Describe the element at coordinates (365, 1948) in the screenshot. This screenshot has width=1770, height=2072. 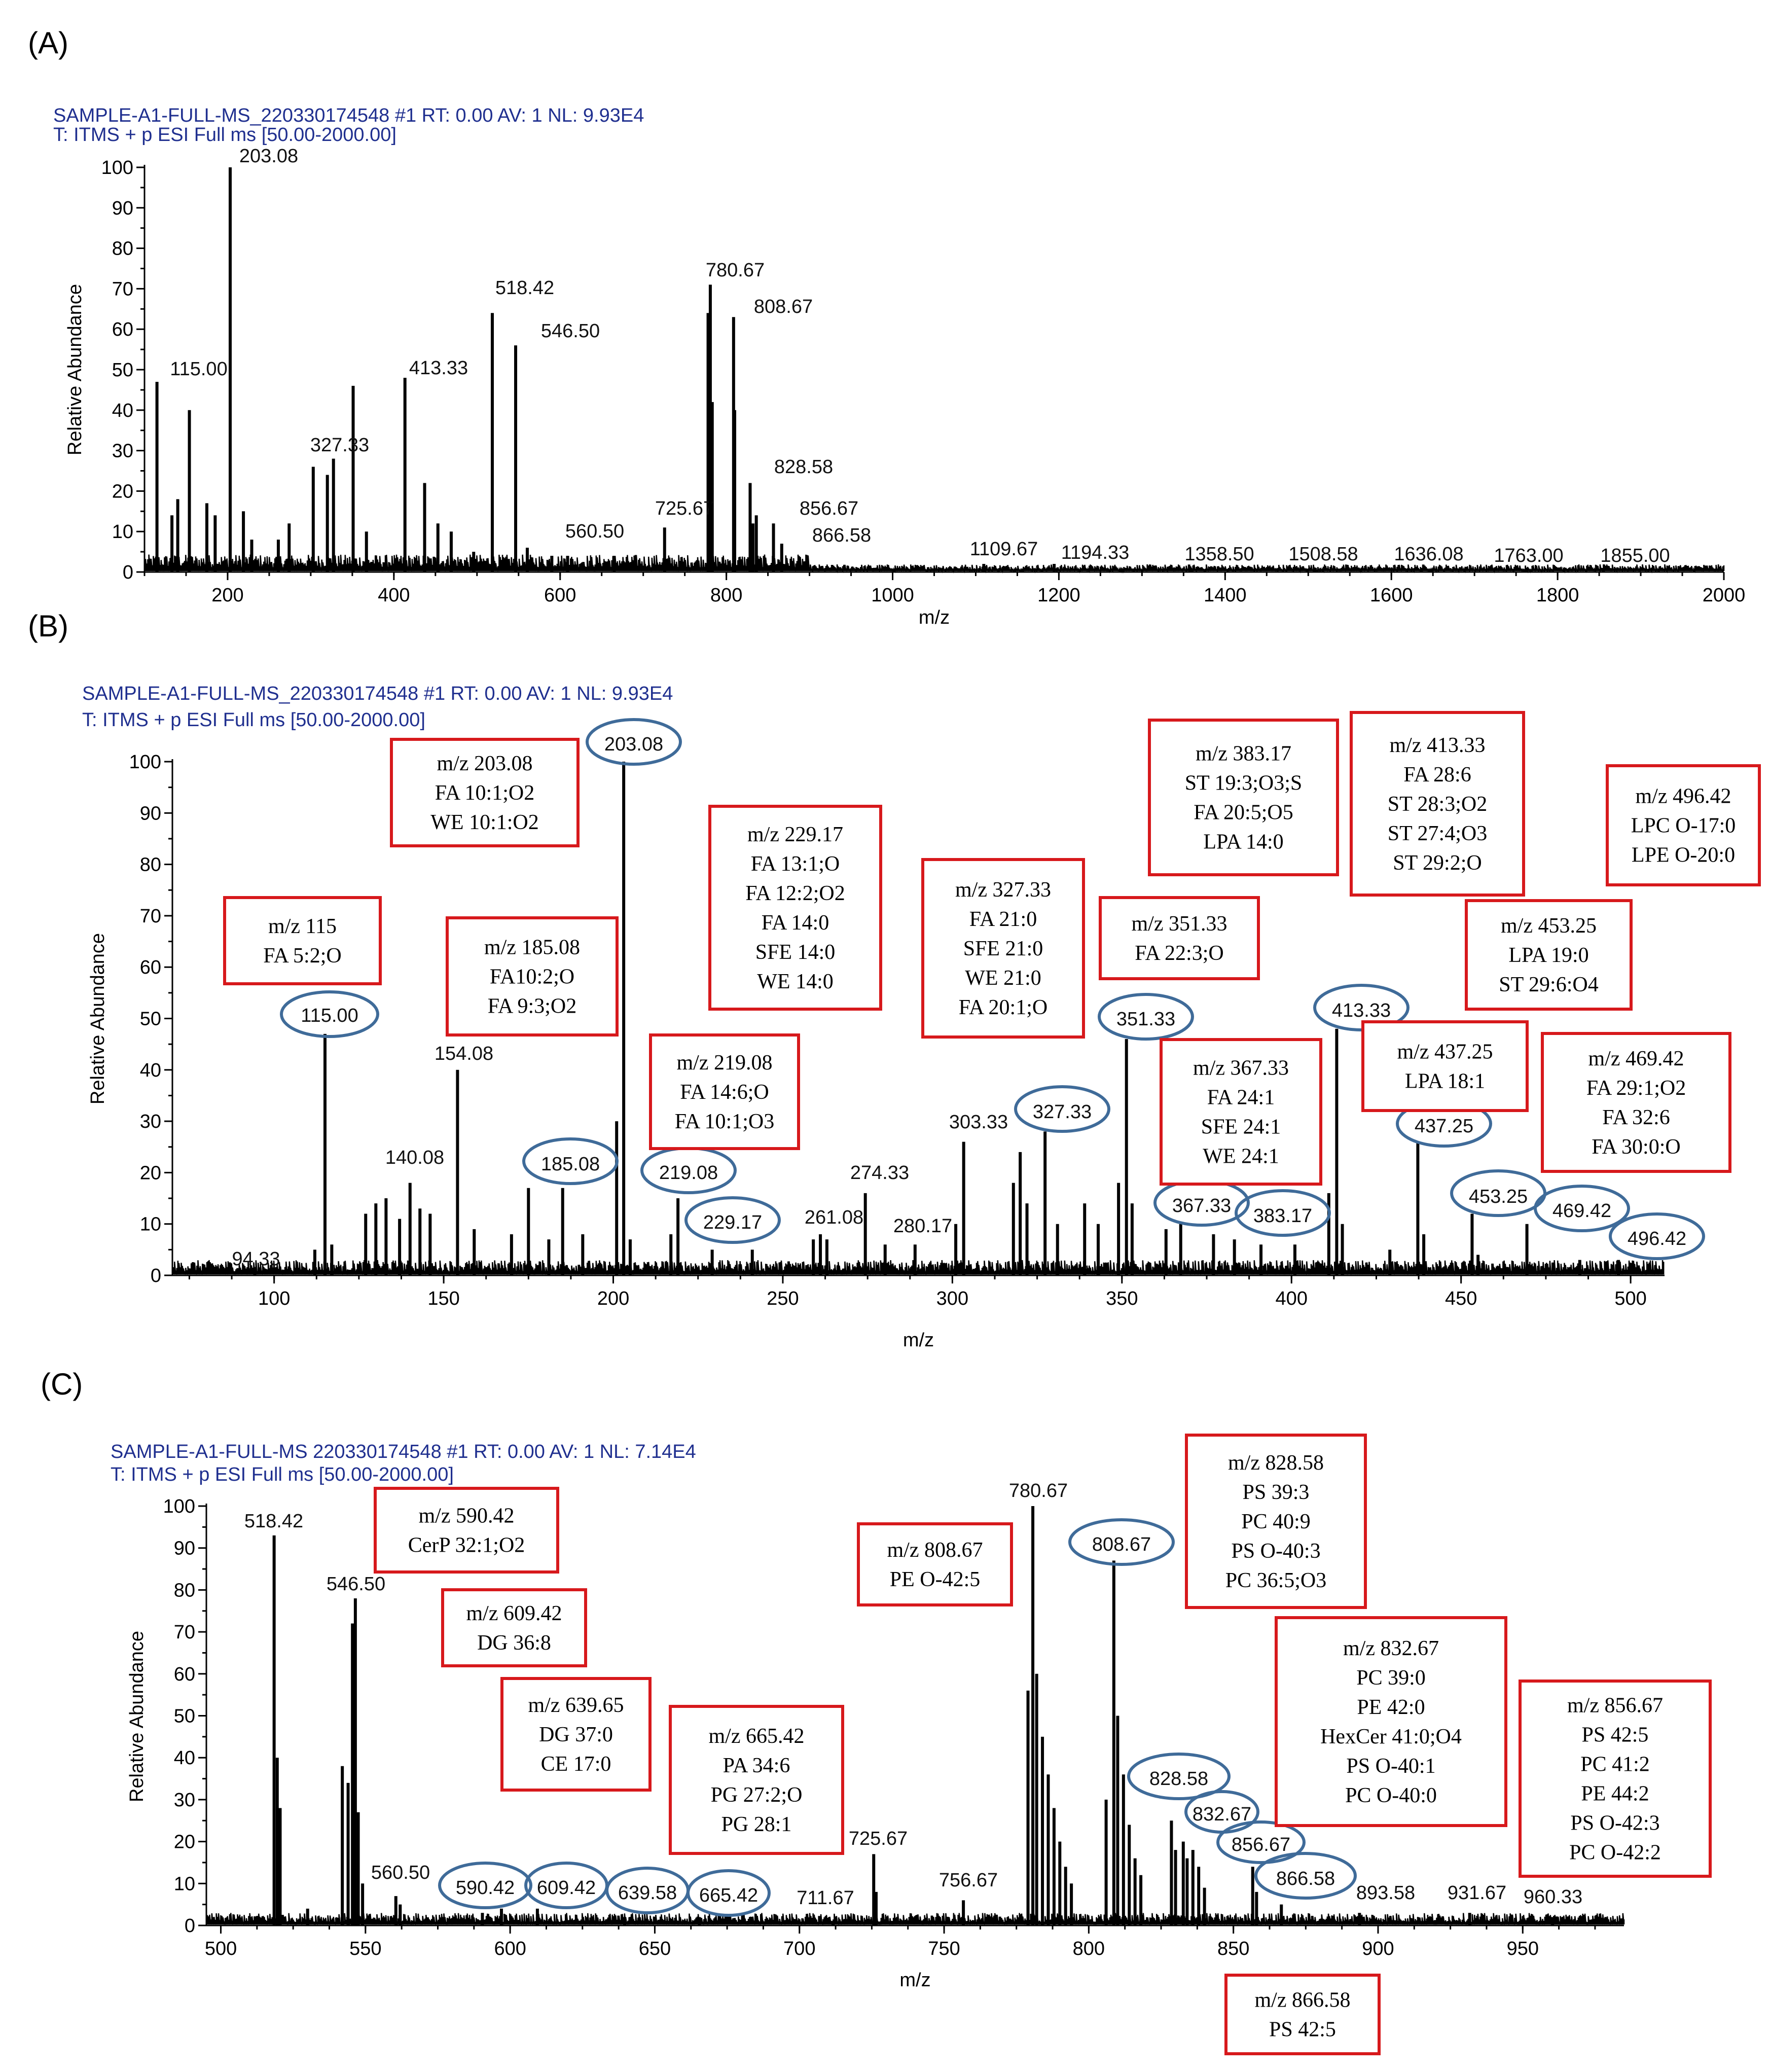
I see `x-tick-label: 550` at that location.